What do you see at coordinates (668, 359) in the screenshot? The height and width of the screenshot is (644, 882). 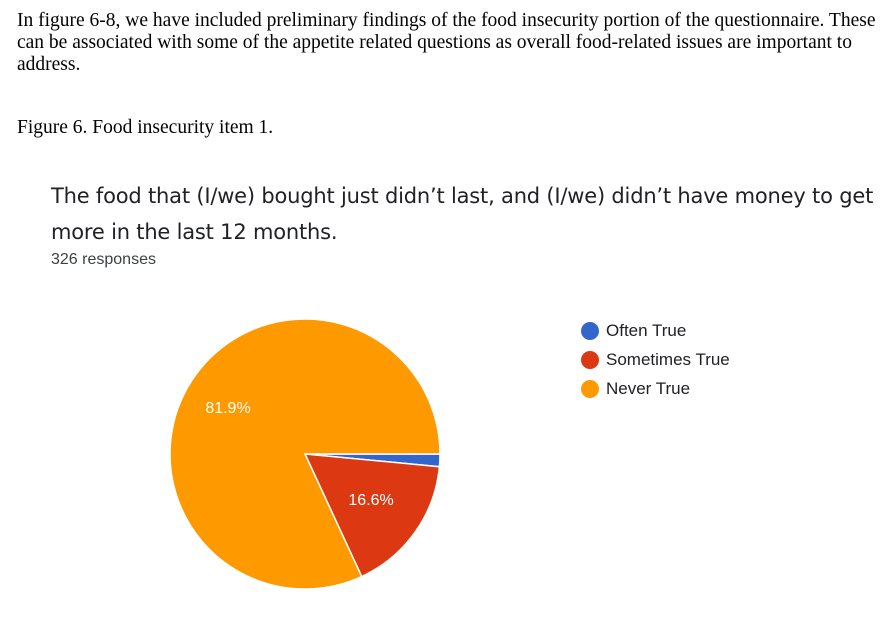 I see `legend-label-sometimes-true: Sometimes True` at bounding box center [668, 359].